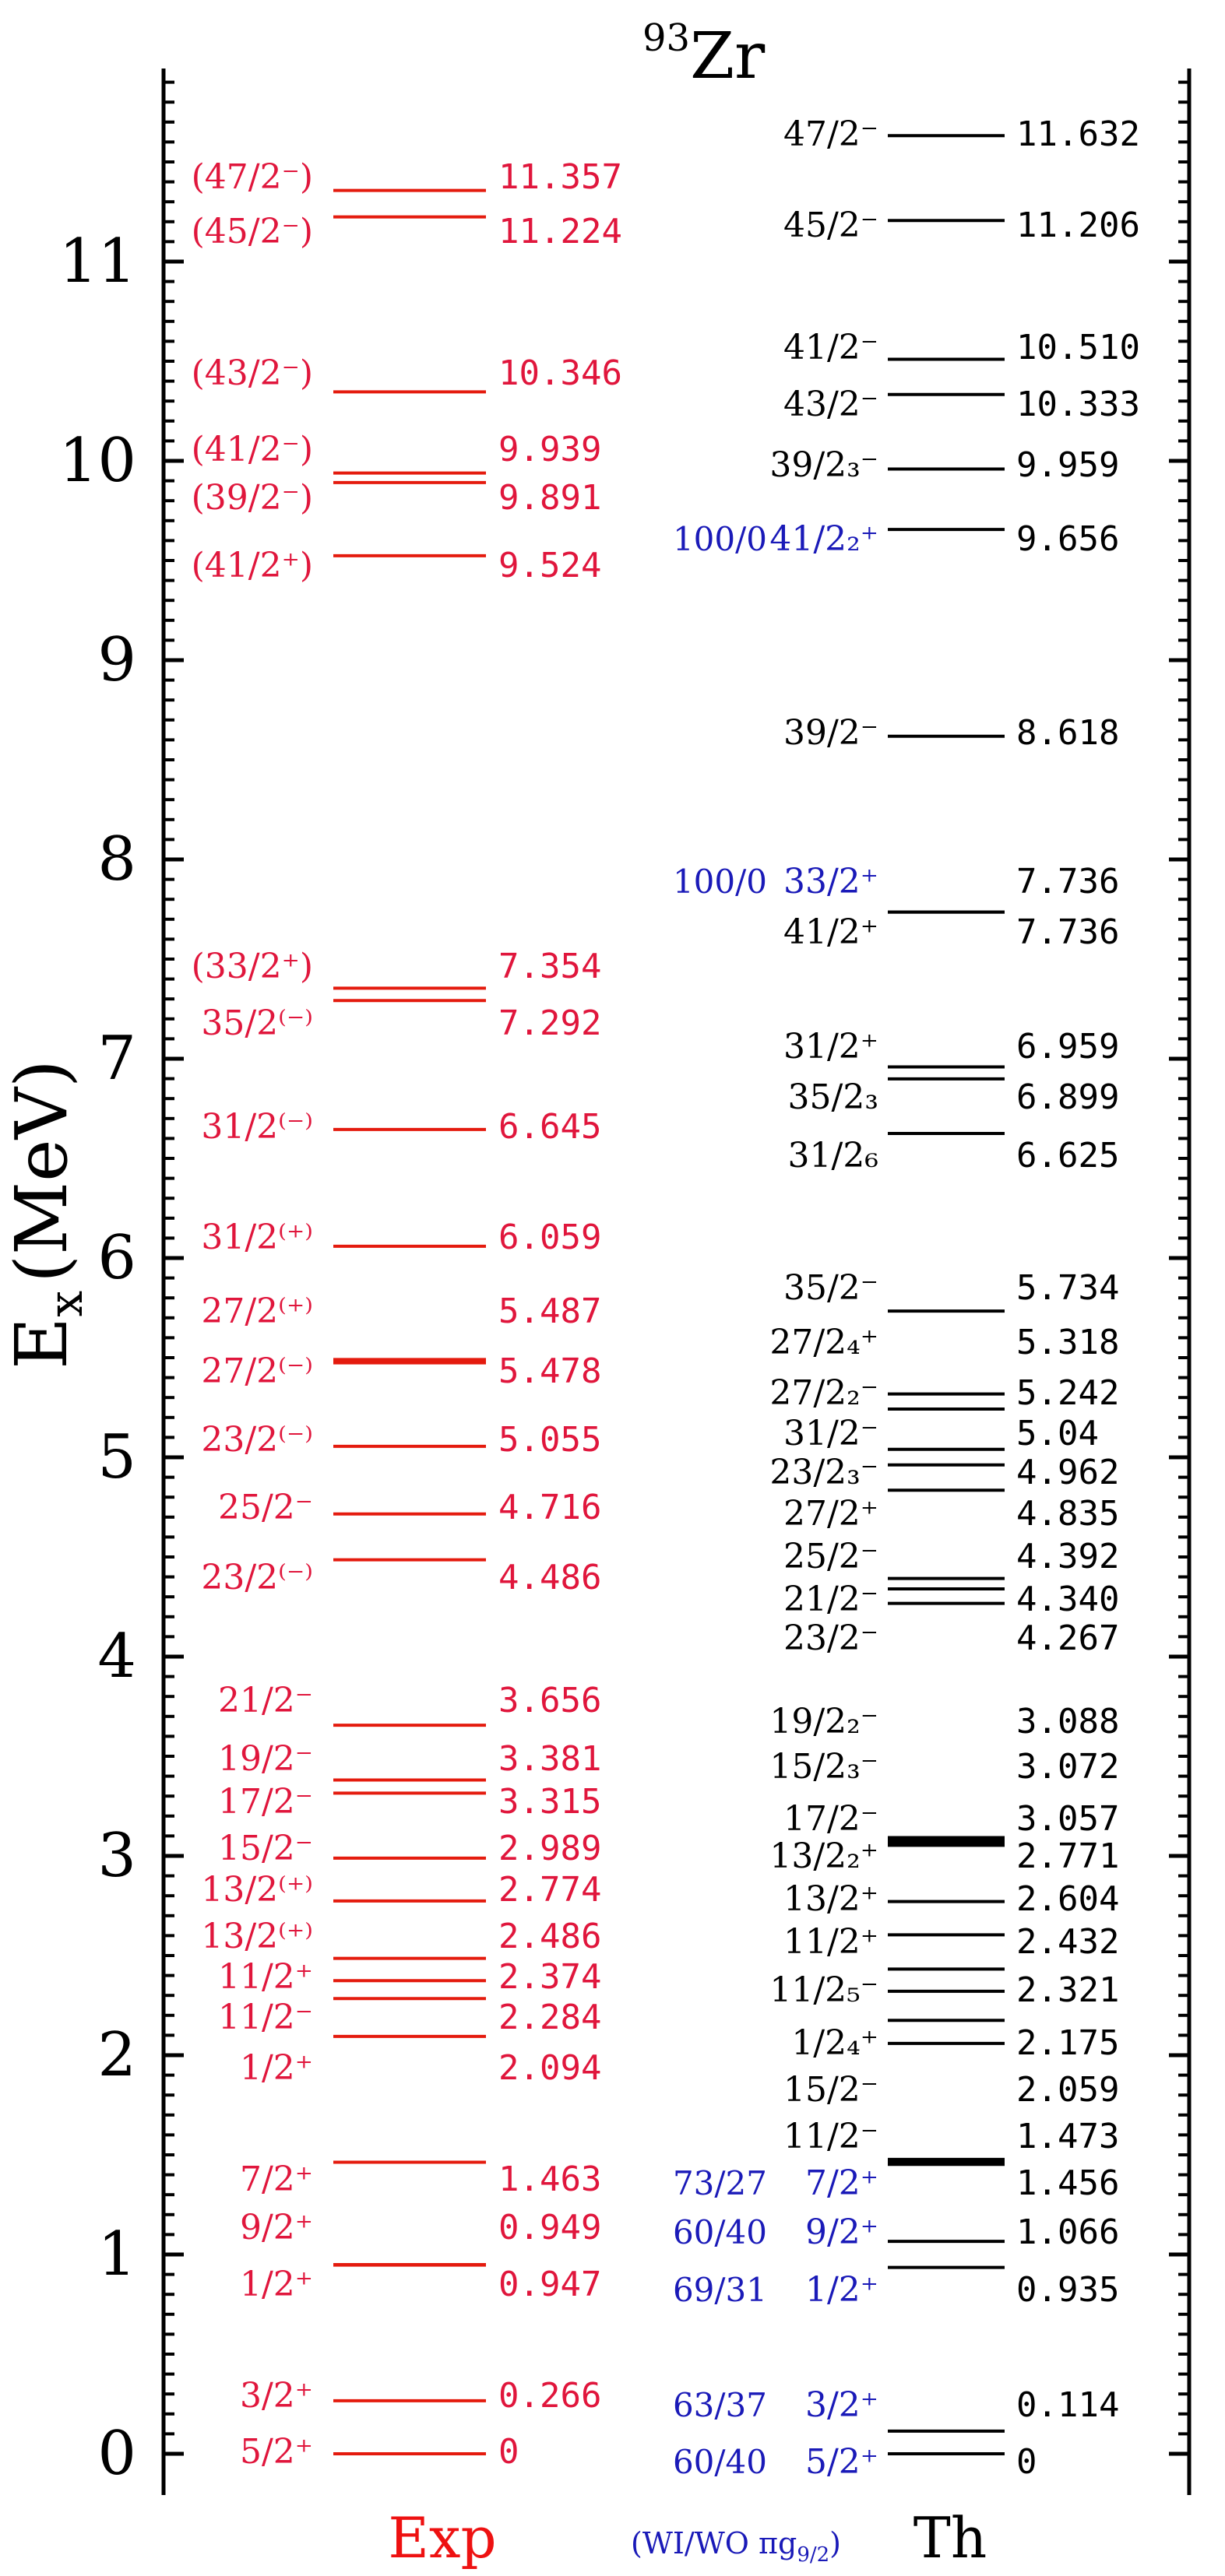 The width and height of the screenshot is (1225, 2576). What do you see at coordinates (549, 1700) in the screenshot?
I see `exp-energy-label: 3.656` at bounding box center [549, 1700].